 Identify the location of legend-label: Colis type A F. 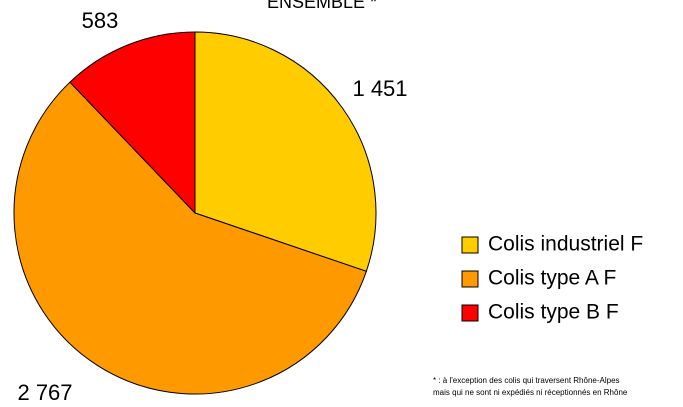
(552, 278).